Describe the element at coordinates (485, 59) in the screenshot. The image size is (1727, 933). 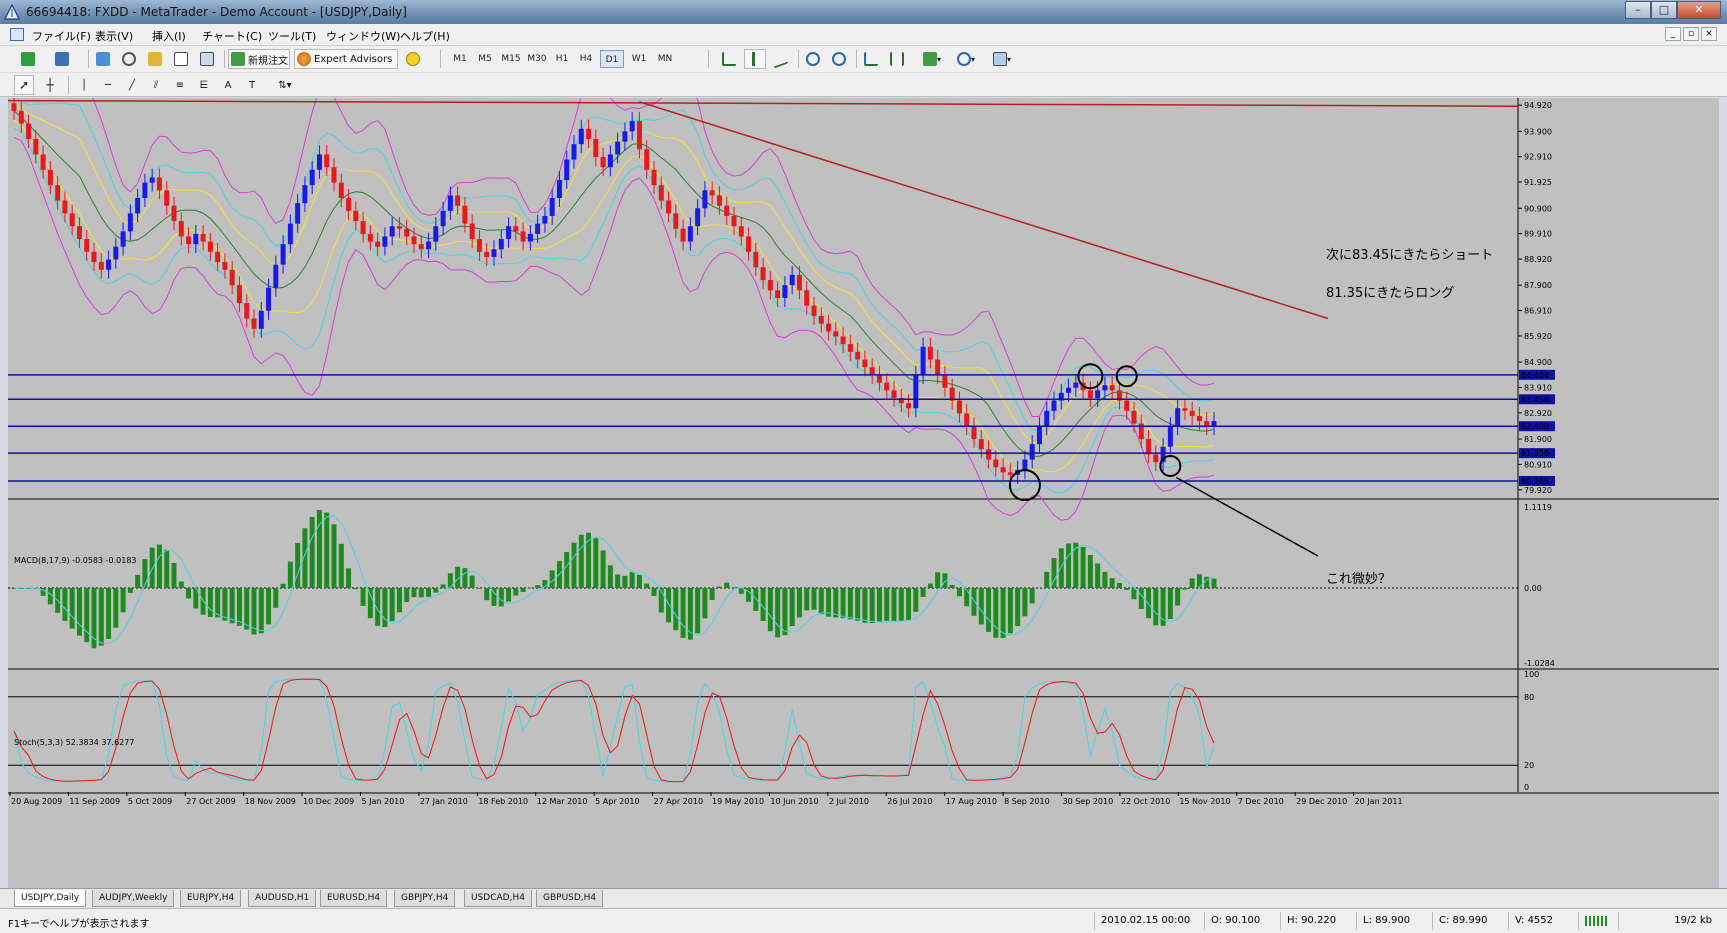
I see `timeframe-m5: M5` at that location.